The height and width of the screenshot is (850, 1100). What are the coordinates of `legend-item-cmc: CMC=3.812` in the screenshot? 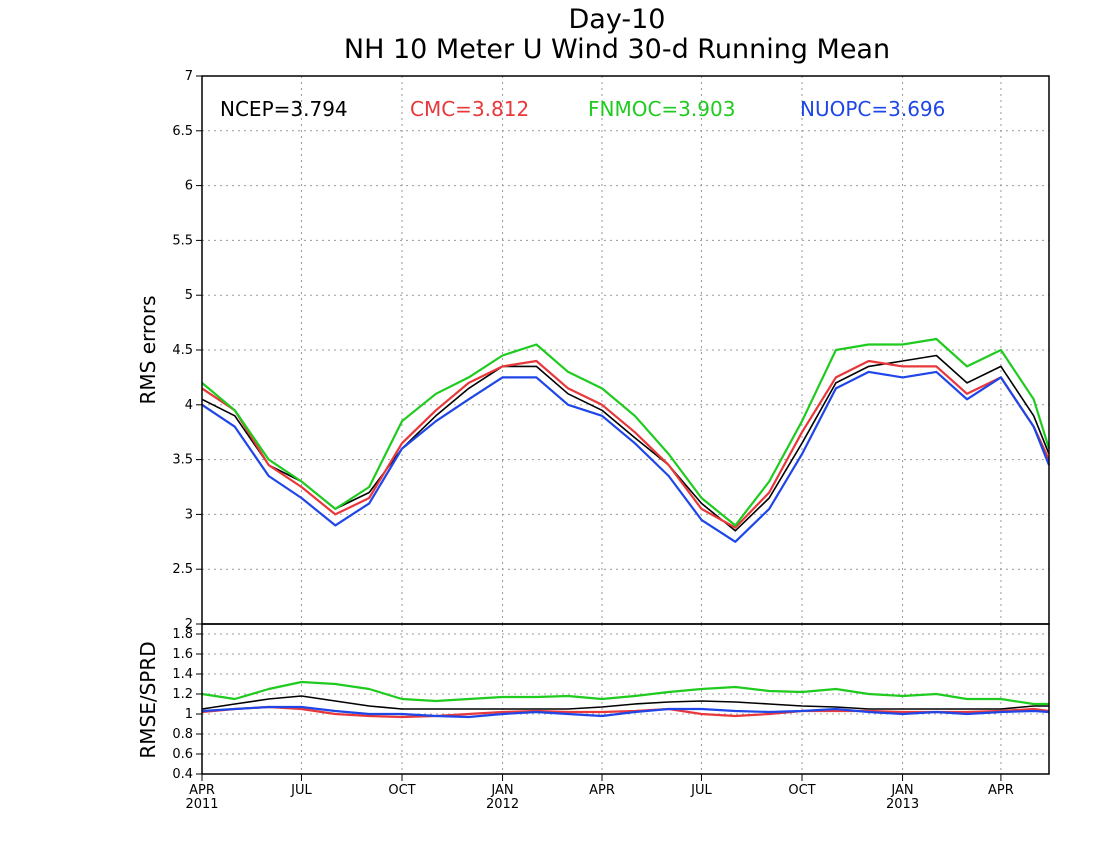 It's located at (469, 109).